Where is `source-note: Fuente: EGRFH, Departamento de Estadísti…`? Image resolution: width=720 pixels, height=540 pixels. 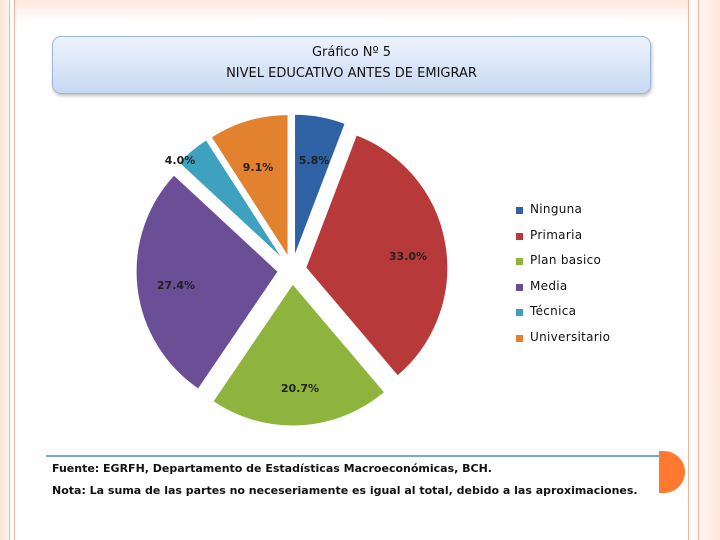 source-note: Fuente: EGRFH, Departamento de Estadísti… is located at coordinates (272, 468).